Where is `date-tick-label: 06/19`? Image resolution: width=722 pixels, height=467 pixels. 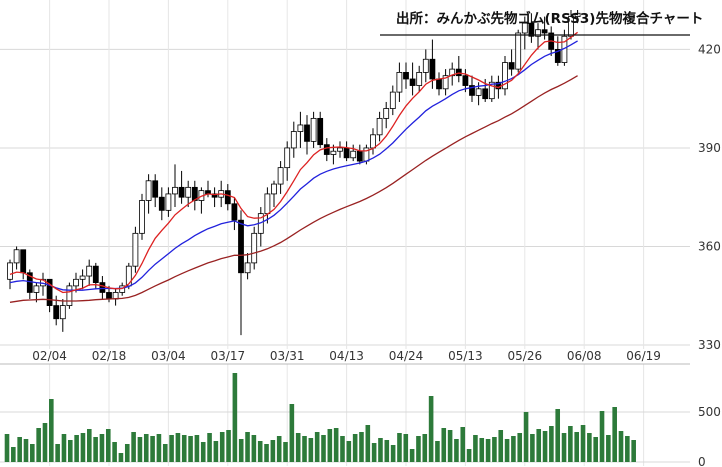
date-tick-label: 06/19 is located at coordinates (643, 356).